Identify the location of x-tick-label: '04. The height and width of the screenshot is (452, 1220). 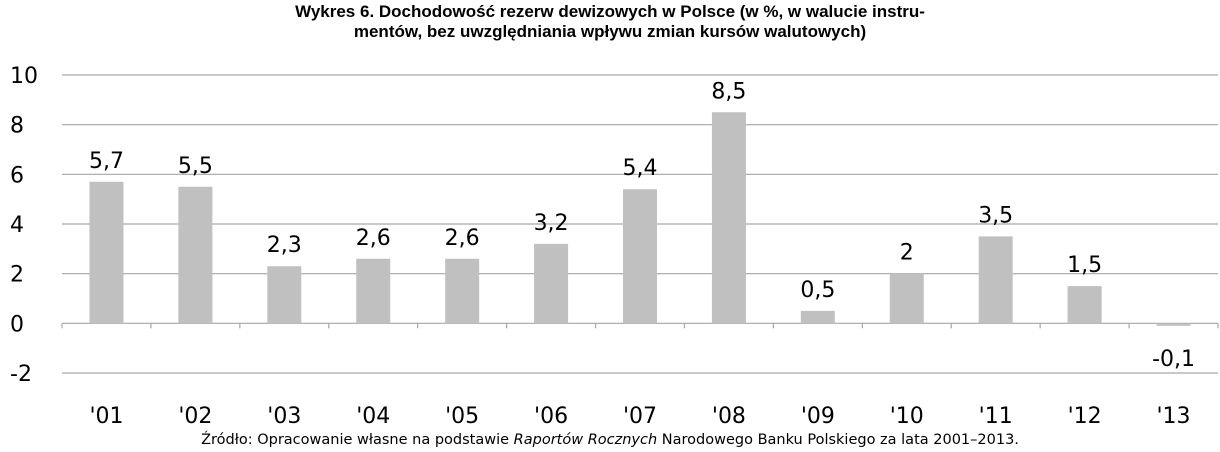
(373, 416).